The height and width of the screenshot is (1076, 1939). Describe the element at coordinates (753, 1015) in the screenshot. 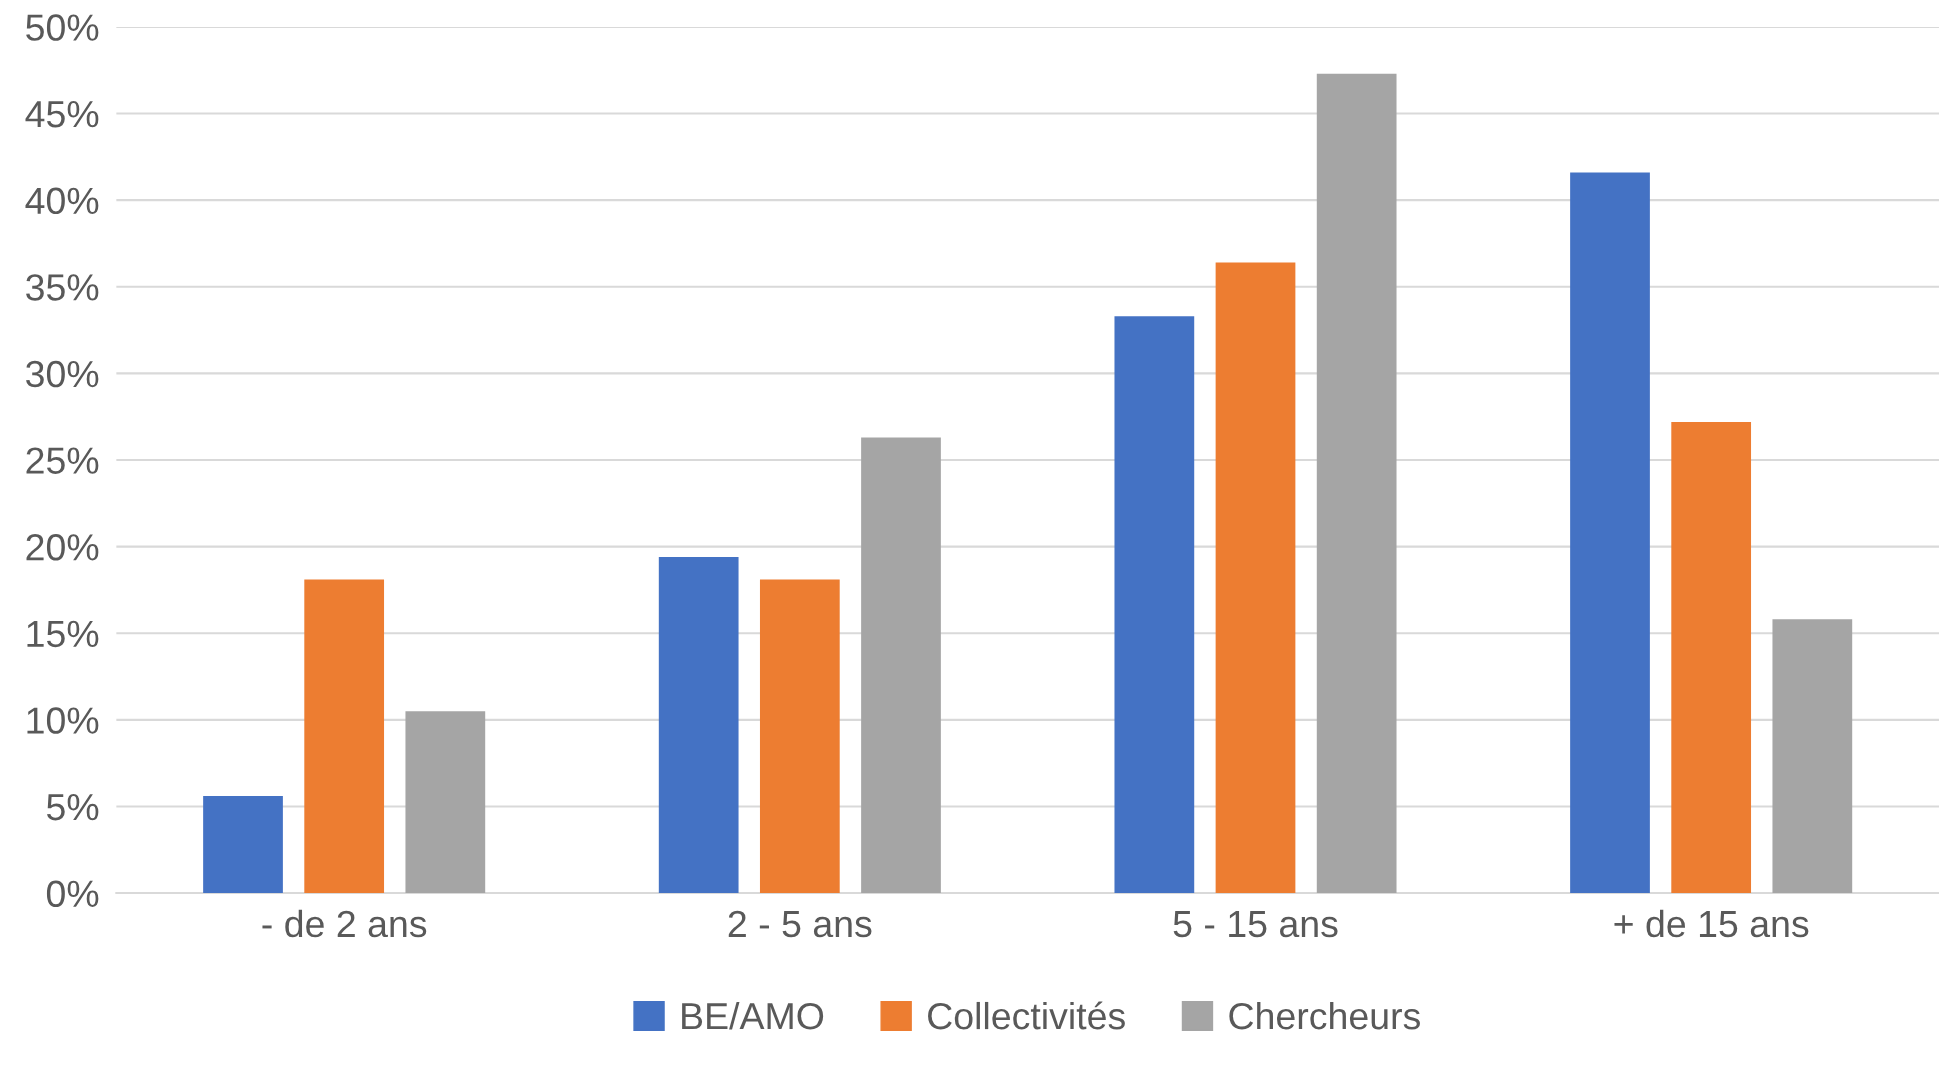

I see `legend-label: BE/AMO` at that location.